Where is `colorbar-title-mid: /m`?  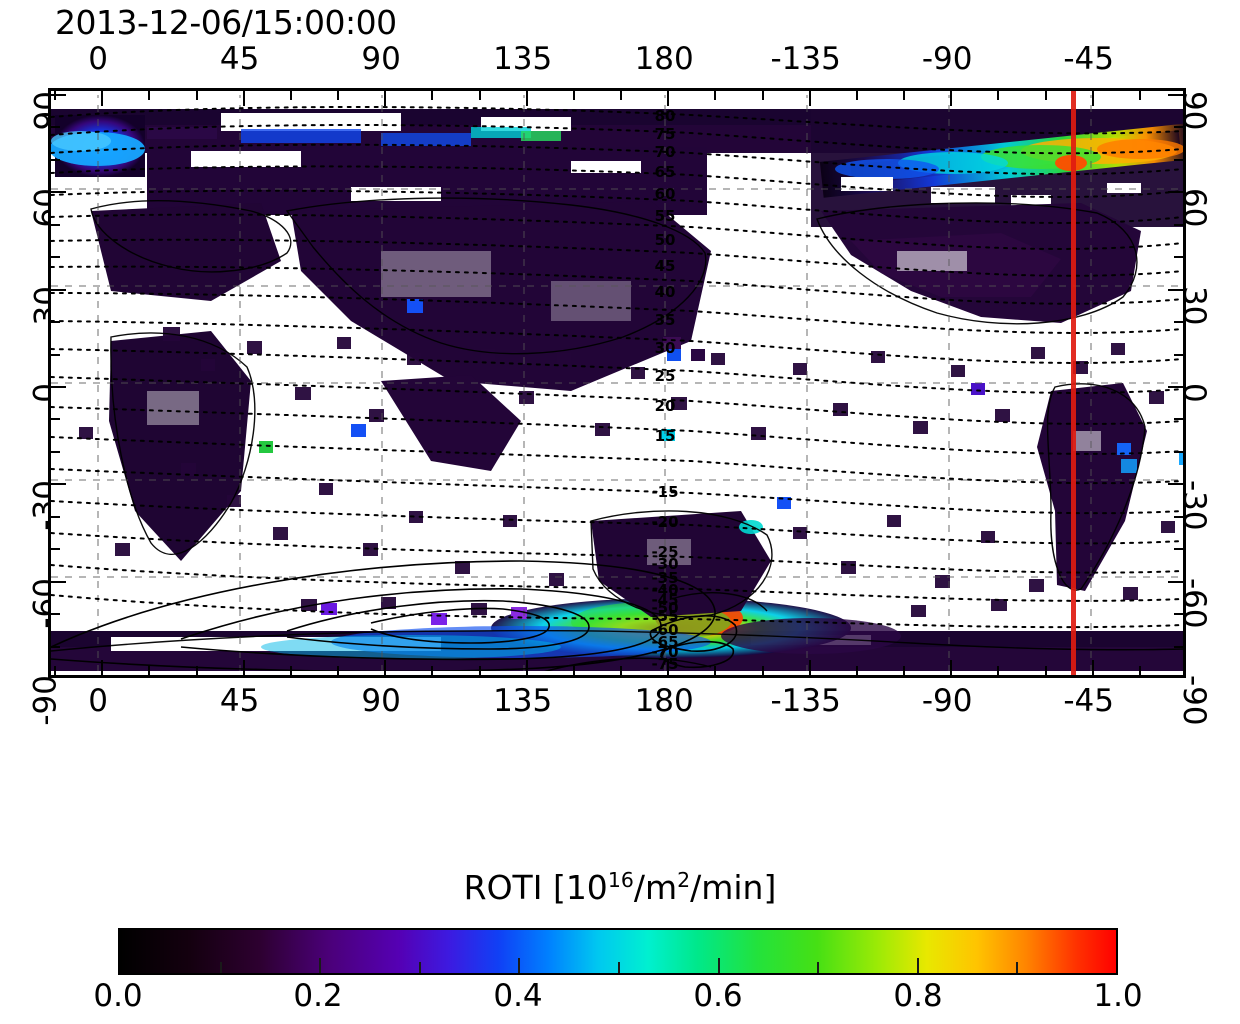
colorbar-title-mid: /m is located at coordinates (655, 887).